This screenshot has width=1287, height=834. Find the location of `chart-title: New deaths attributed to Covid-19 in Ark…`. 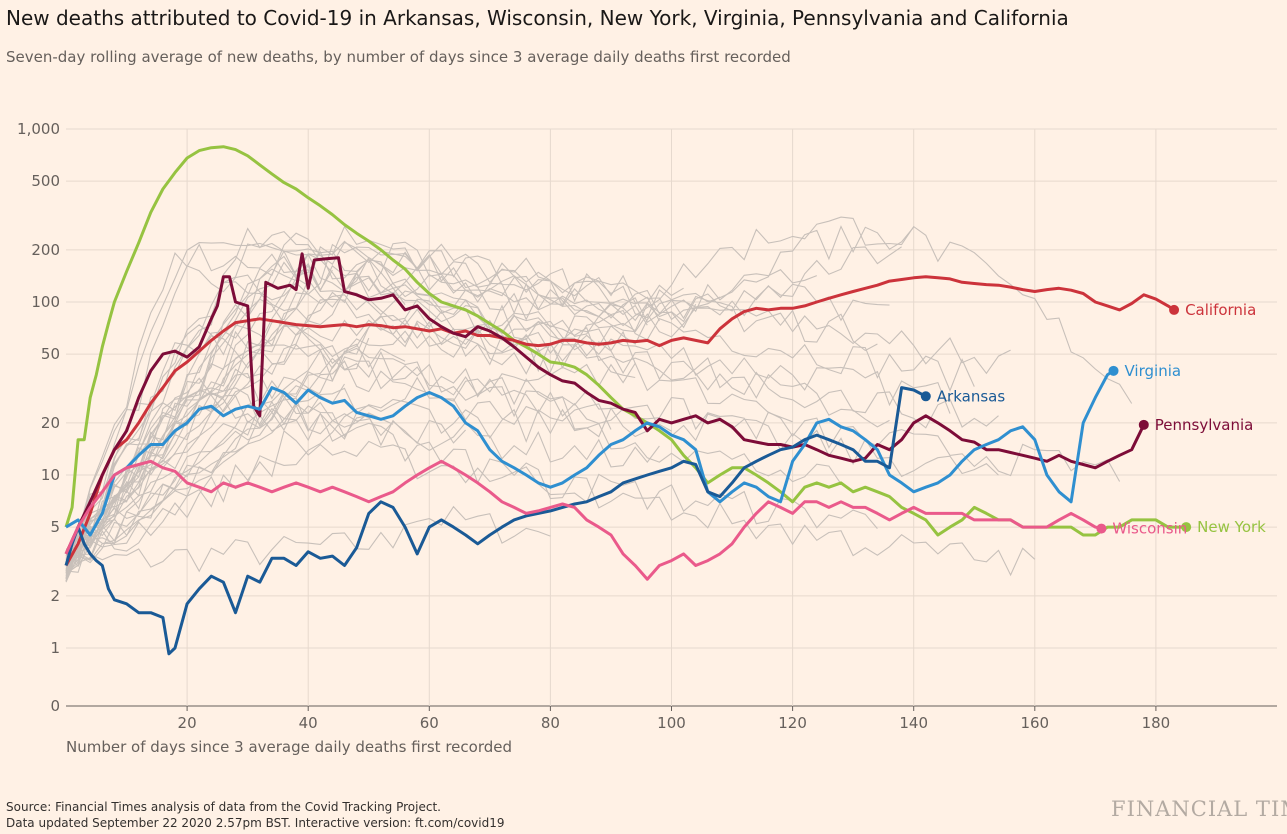

chart-title: New deaths attributed to Covid-19 in Ark… is located at coordinates (537, 18).